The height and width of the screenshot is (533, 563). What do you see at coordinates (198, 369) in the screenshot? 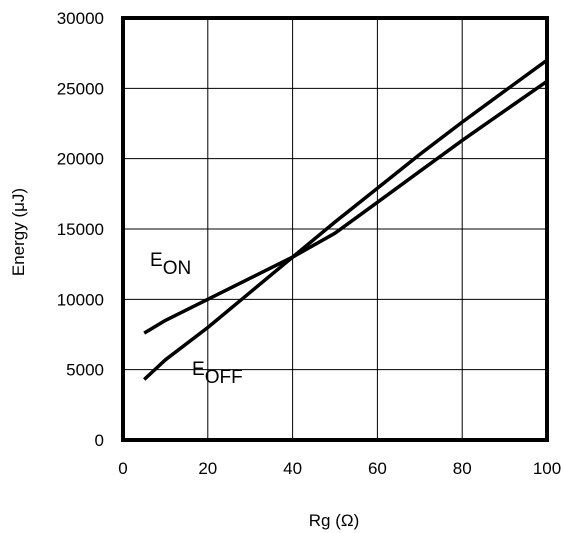
I see `eoff-label-main: E` at bounding box center [198, 369].